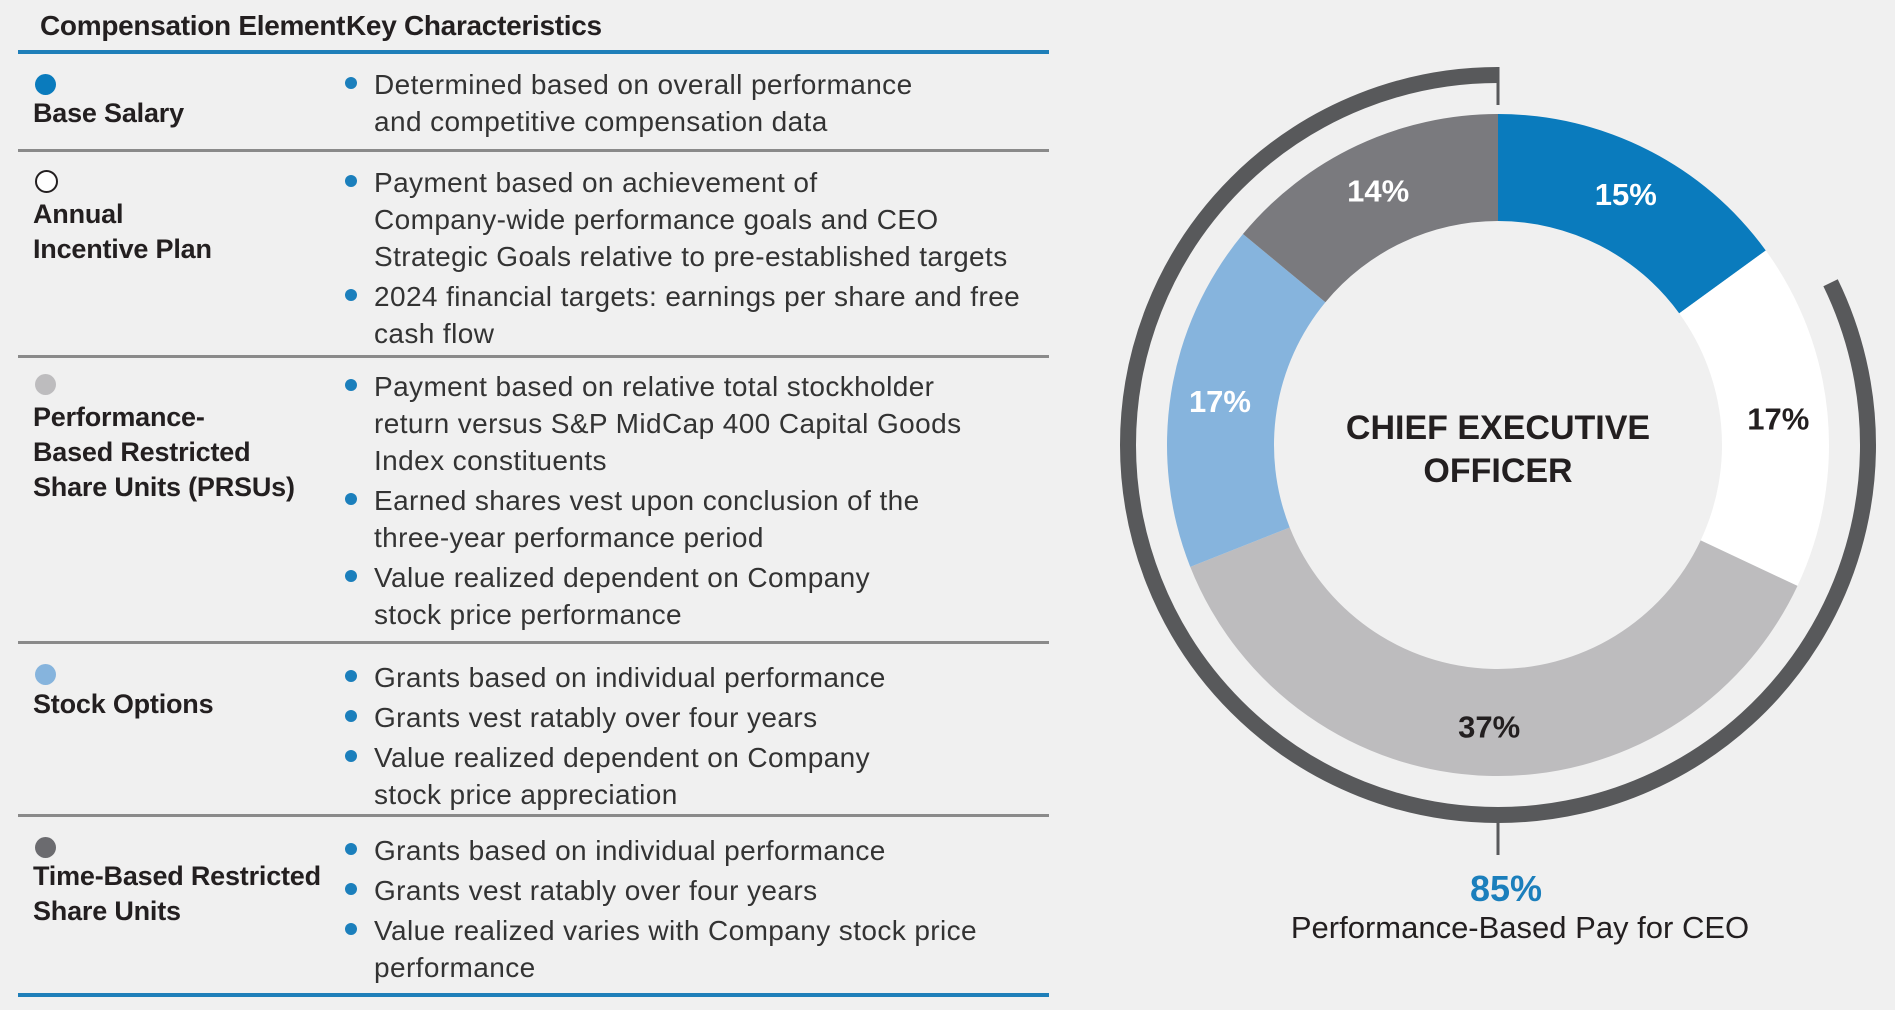 The height and width of the screenshot is (1010, 1895). I want to click on segment-label: 15%, so click(1626, 194).